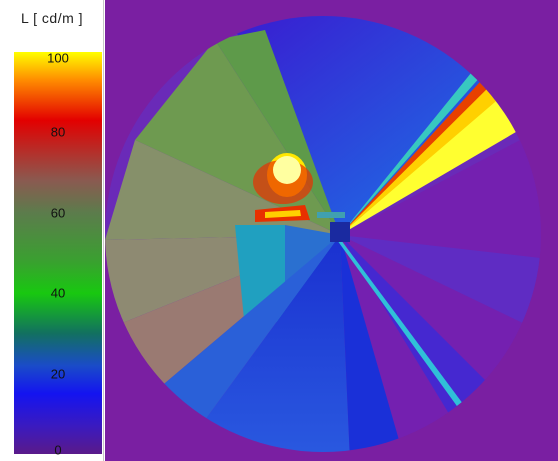 The width and height of the screenshot is (558, 461). What do you see at coordinates (58, 132) in the screenshot?
I see `legend-tick-80: 80` at bounding box center [58, 132].